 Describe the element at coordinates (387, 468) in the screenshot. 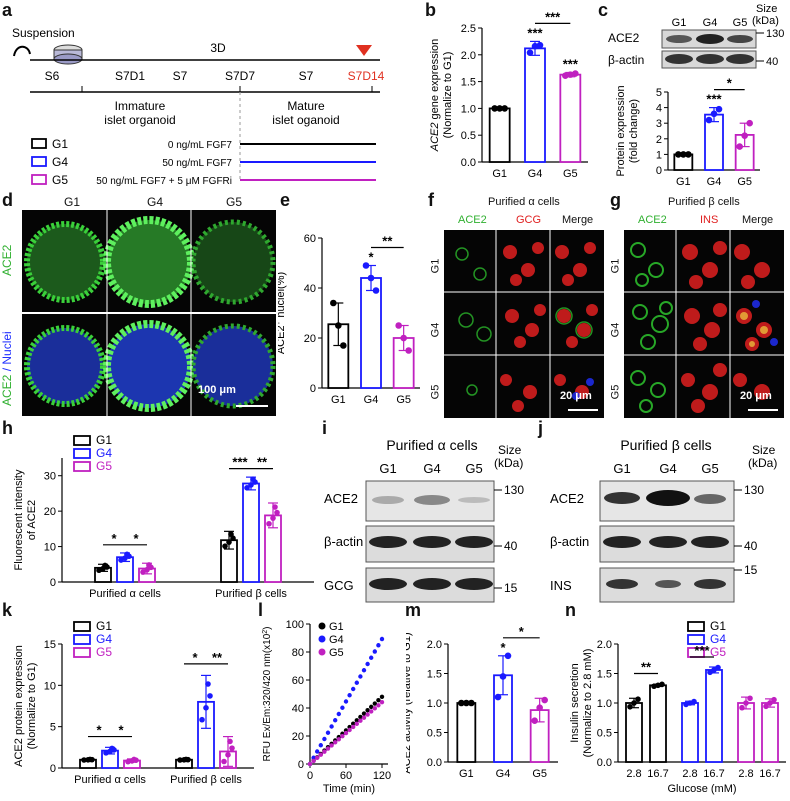

I see `lane-g1: G1` at that location.